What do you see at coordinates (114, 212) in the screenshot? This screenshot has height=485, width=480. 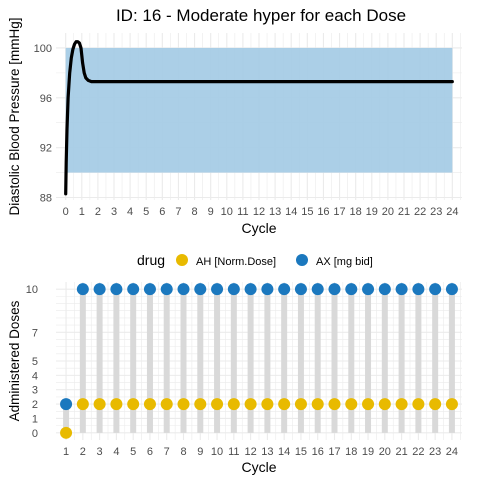 I see `x-tick-label: 3` at bounding box center [114, 212].